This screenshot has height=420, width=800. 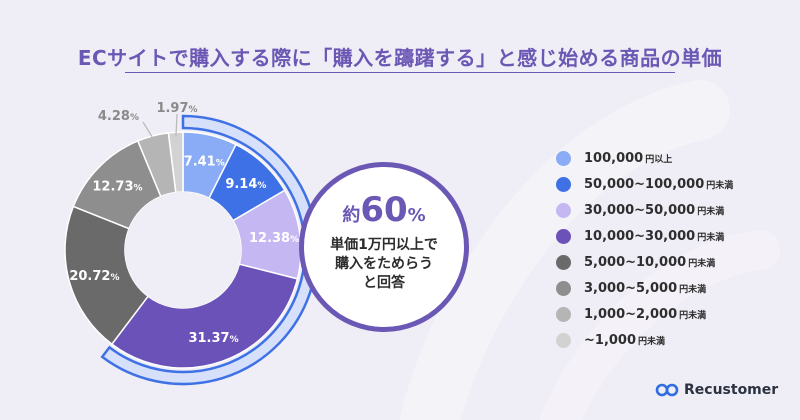 I want to click on legend-label: 100,000, so click(x=614, y=158).